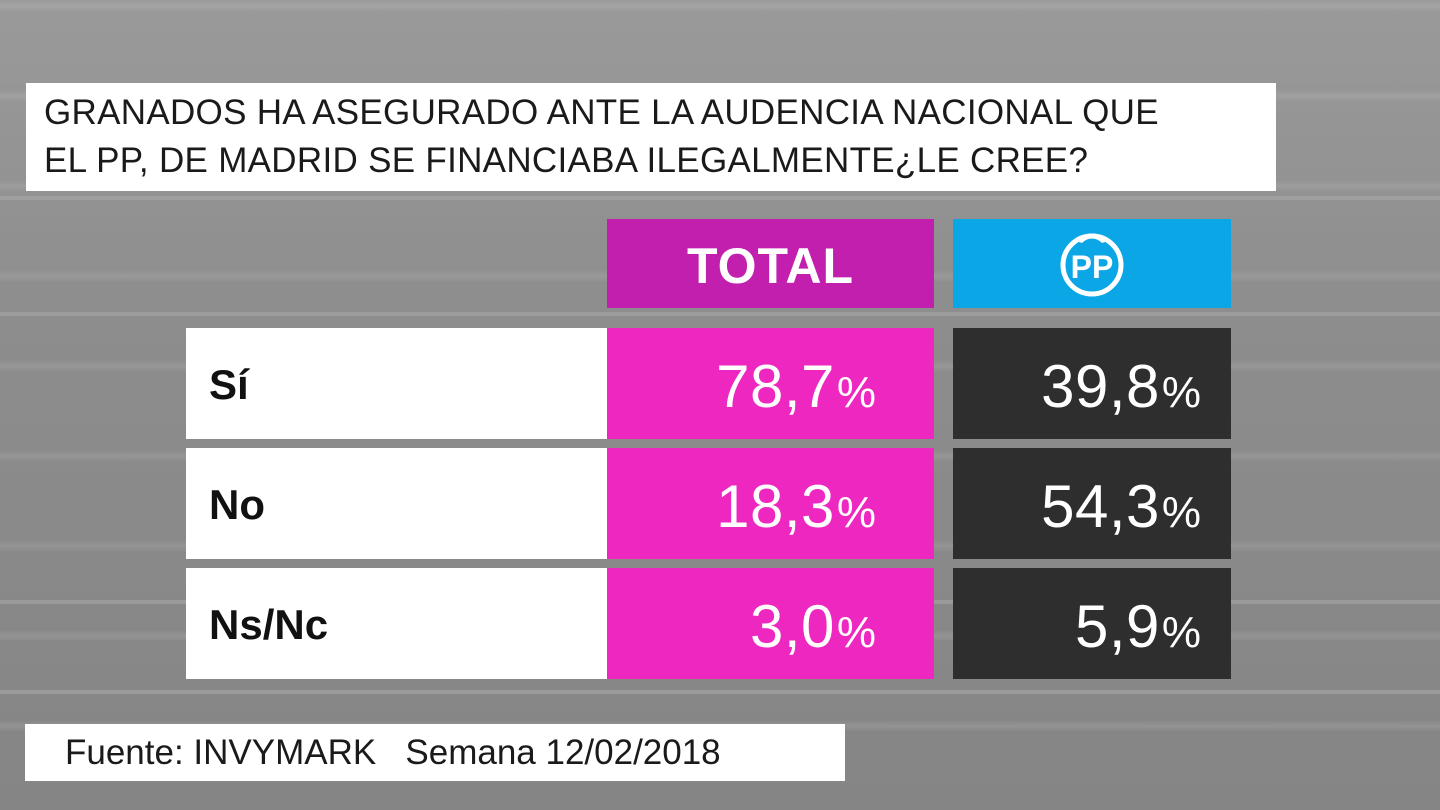 This screenshot has width=1440, height=810. What do you see at coordinates (1100, 506) in the screenshot?
I see `pp-value: 54,3` at bounding box center [1100, 506].